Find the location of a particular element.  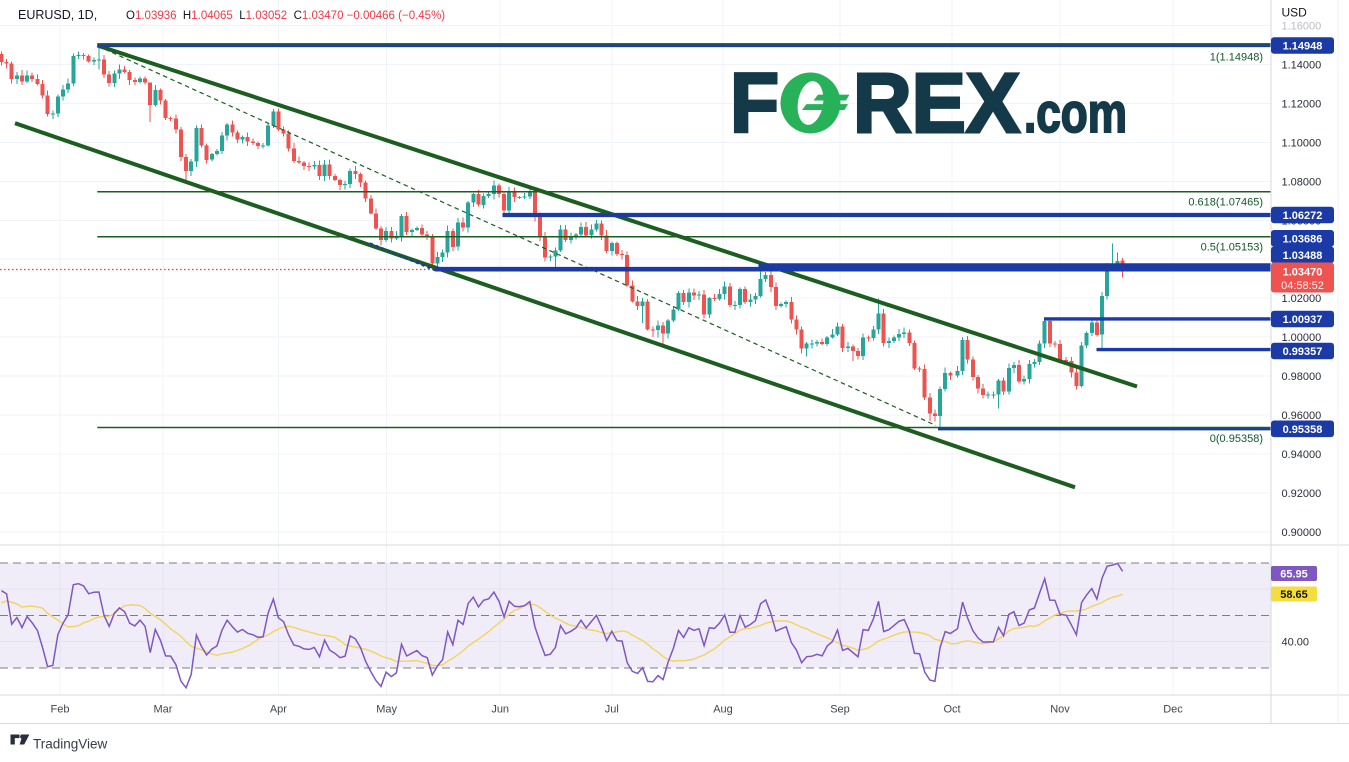

svg-text: 1.02000 is located at coordinates (1302, 299).